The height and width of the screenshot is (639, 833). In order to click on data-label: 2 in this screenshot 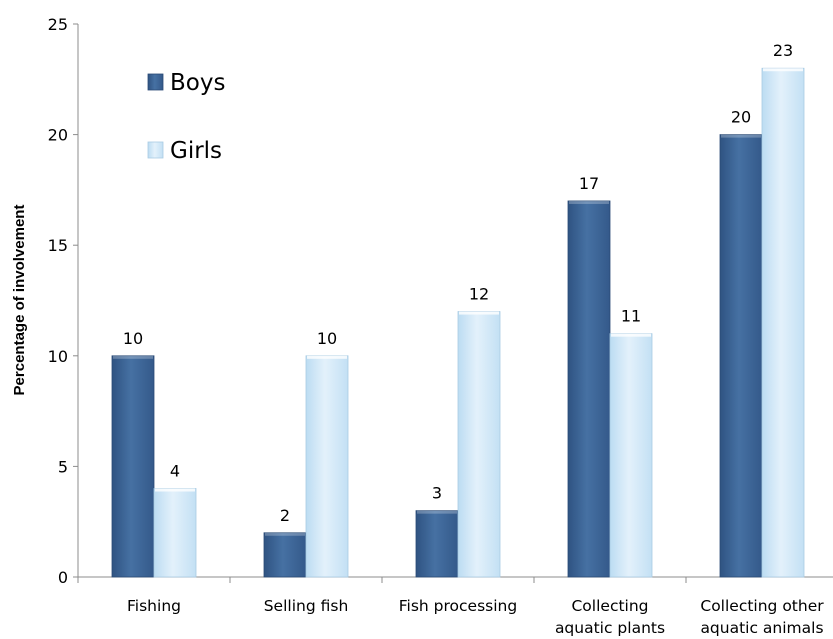, I will do `click(285, 515)`.